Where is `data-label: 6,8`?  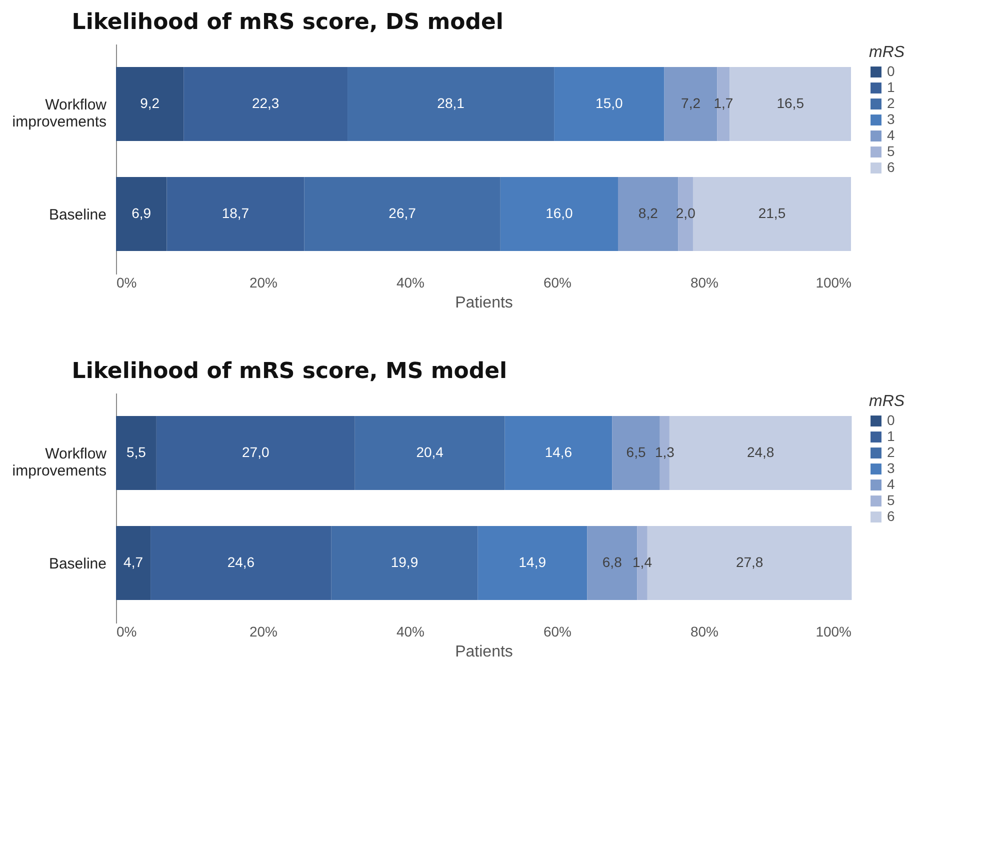 data-label: 6,8 is located at coordinates (612, 562).